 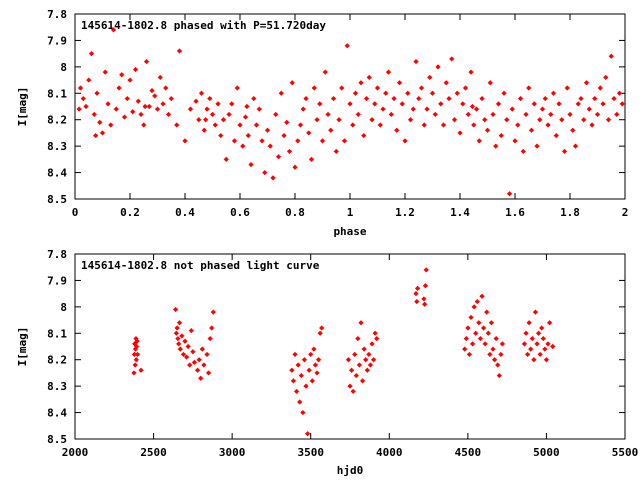 What do you see at coordinates (625, 452) in the screenshot?
I see `x-tick-label: 5500` at bounding box center [625, 452].